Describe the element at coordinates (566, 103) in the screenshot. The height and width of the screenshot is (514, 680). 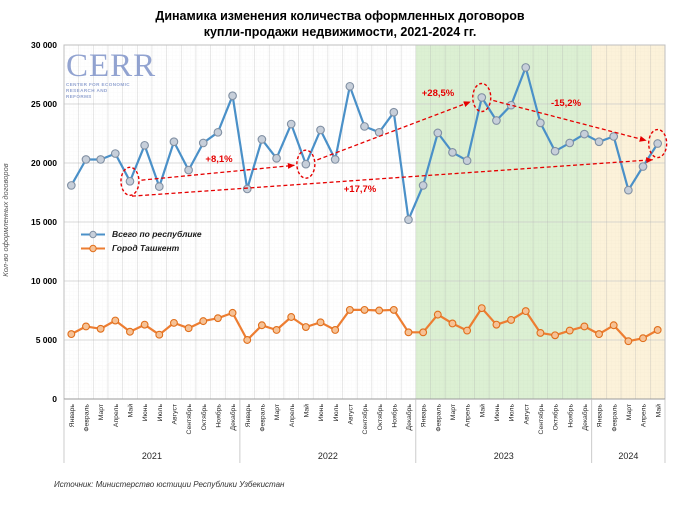
I see `svg-text: -15,2%` at that location.